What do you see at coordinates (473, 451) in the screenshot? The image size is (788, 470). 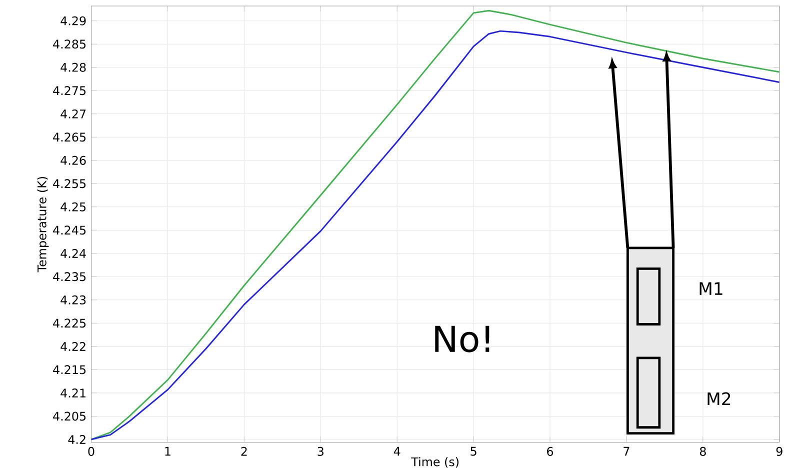 I see `x-tick-label: 5` at bounding box center [473, 451].